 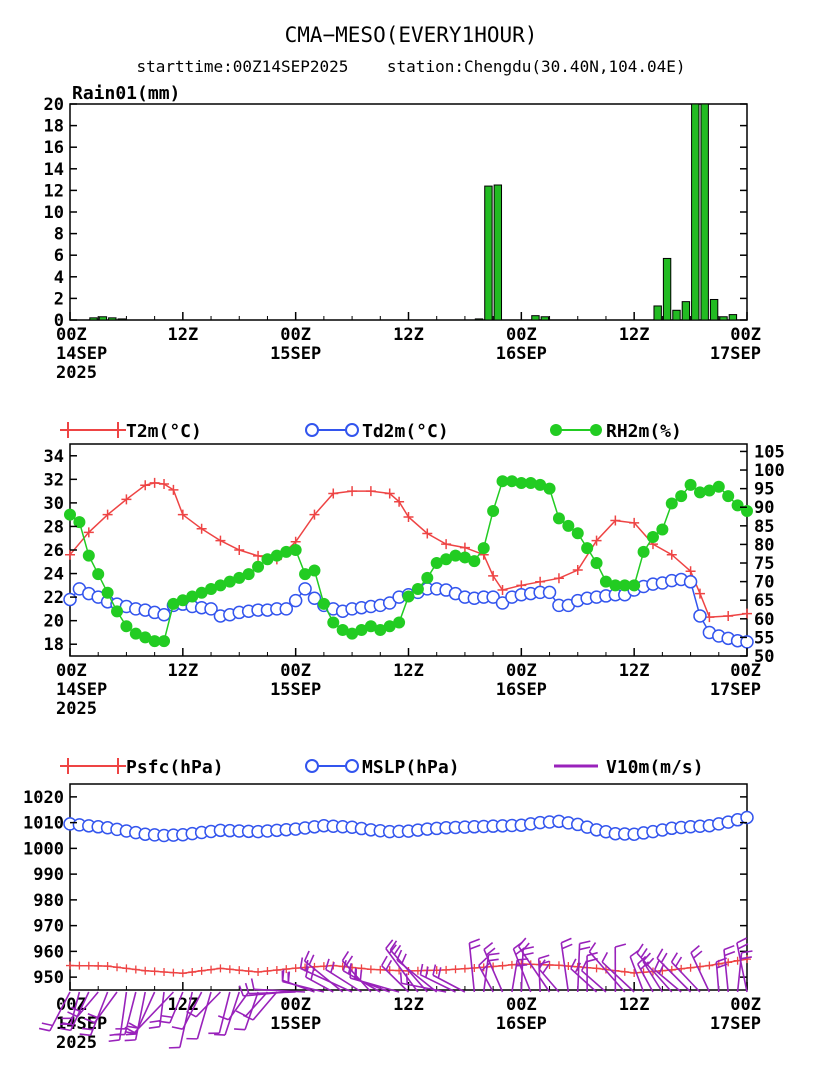 What do you see at coordinates (371, 431) in the screenshot?
I see `temp-legend: T2m(°C) Td2m(°C) RH2m(%)` at bounding box center [371, 431].